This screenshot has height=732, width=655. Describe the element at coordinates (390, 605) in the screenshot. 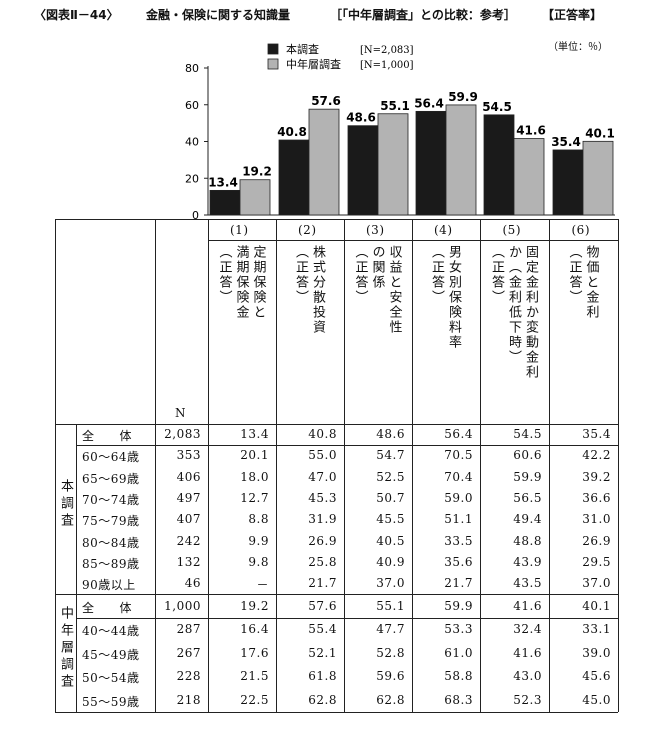

I see `rate-value: 55.1` at that location.